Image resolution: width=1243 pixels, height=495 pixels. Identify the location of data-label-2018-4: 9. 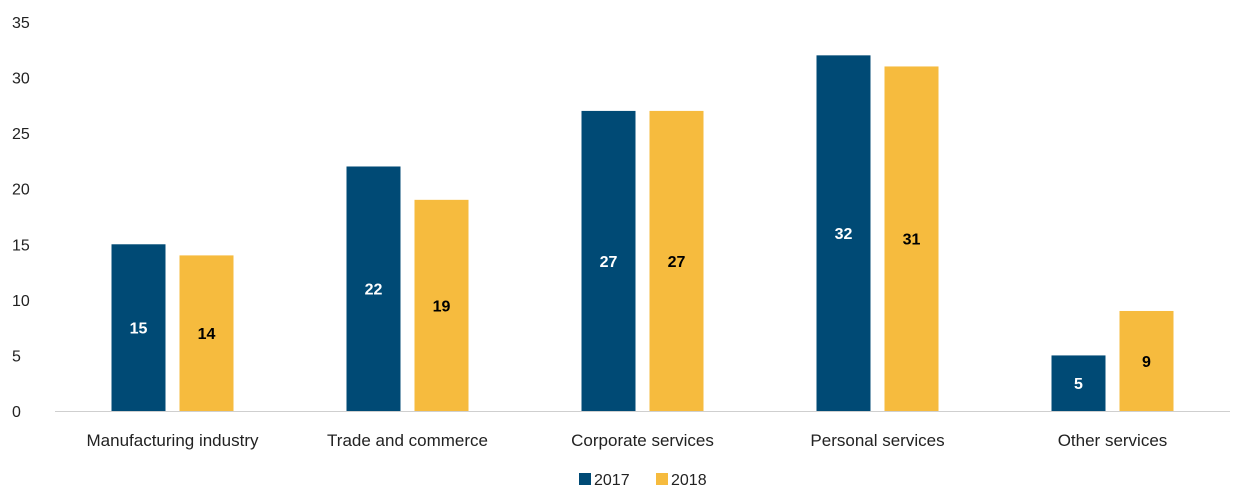
(1146, 362).